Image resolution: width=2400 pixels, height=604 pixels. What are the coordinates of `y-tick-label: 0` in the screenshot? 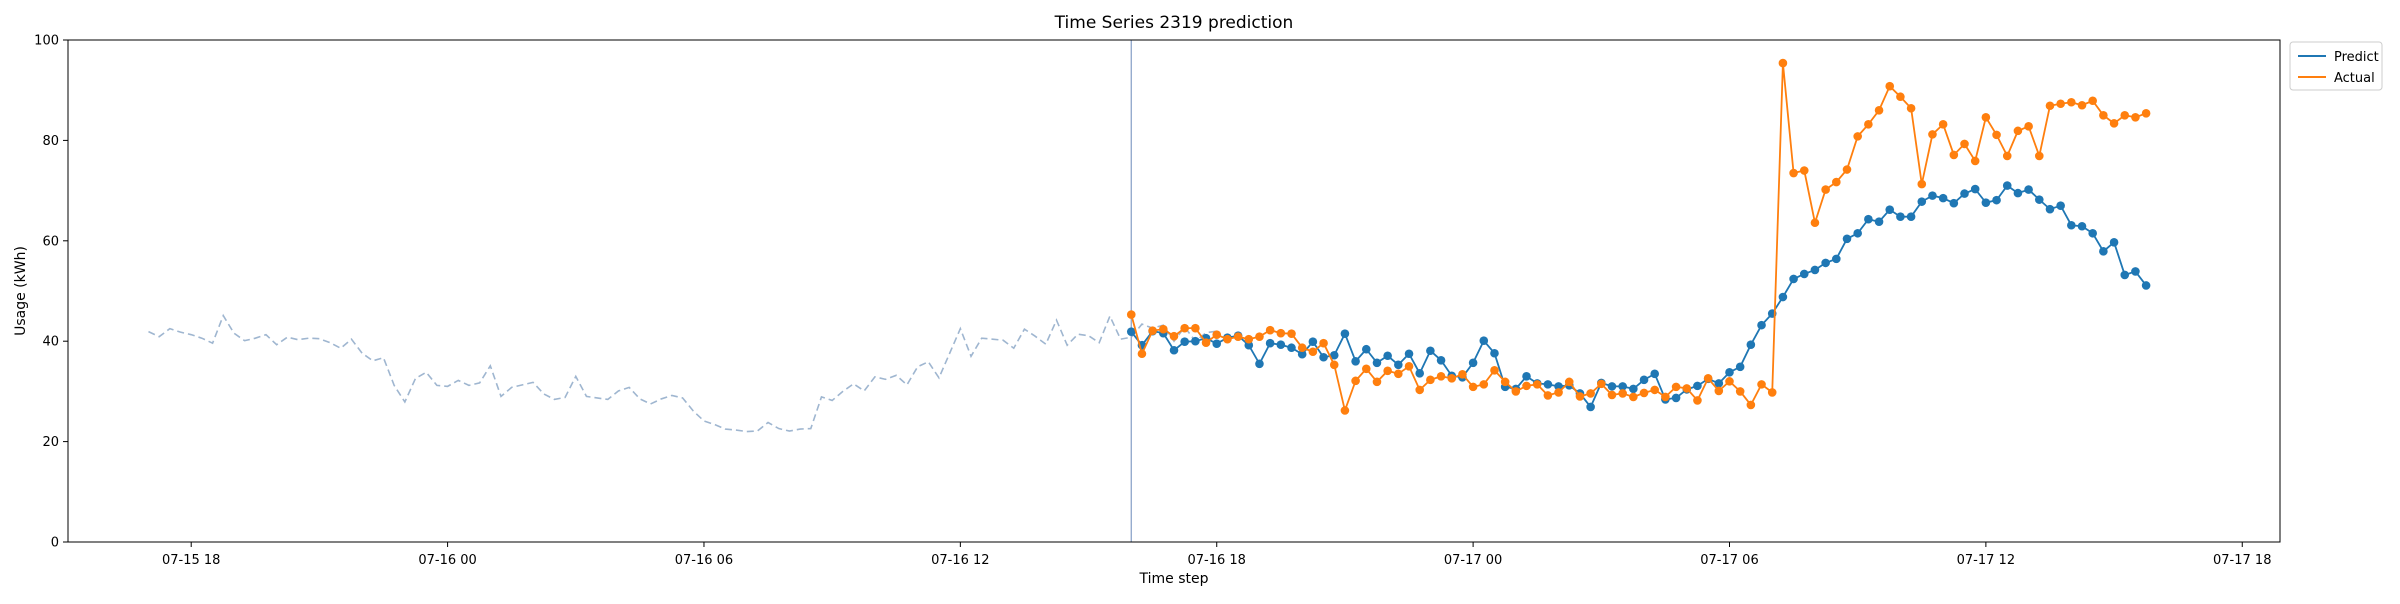 It's located at (55, 543).